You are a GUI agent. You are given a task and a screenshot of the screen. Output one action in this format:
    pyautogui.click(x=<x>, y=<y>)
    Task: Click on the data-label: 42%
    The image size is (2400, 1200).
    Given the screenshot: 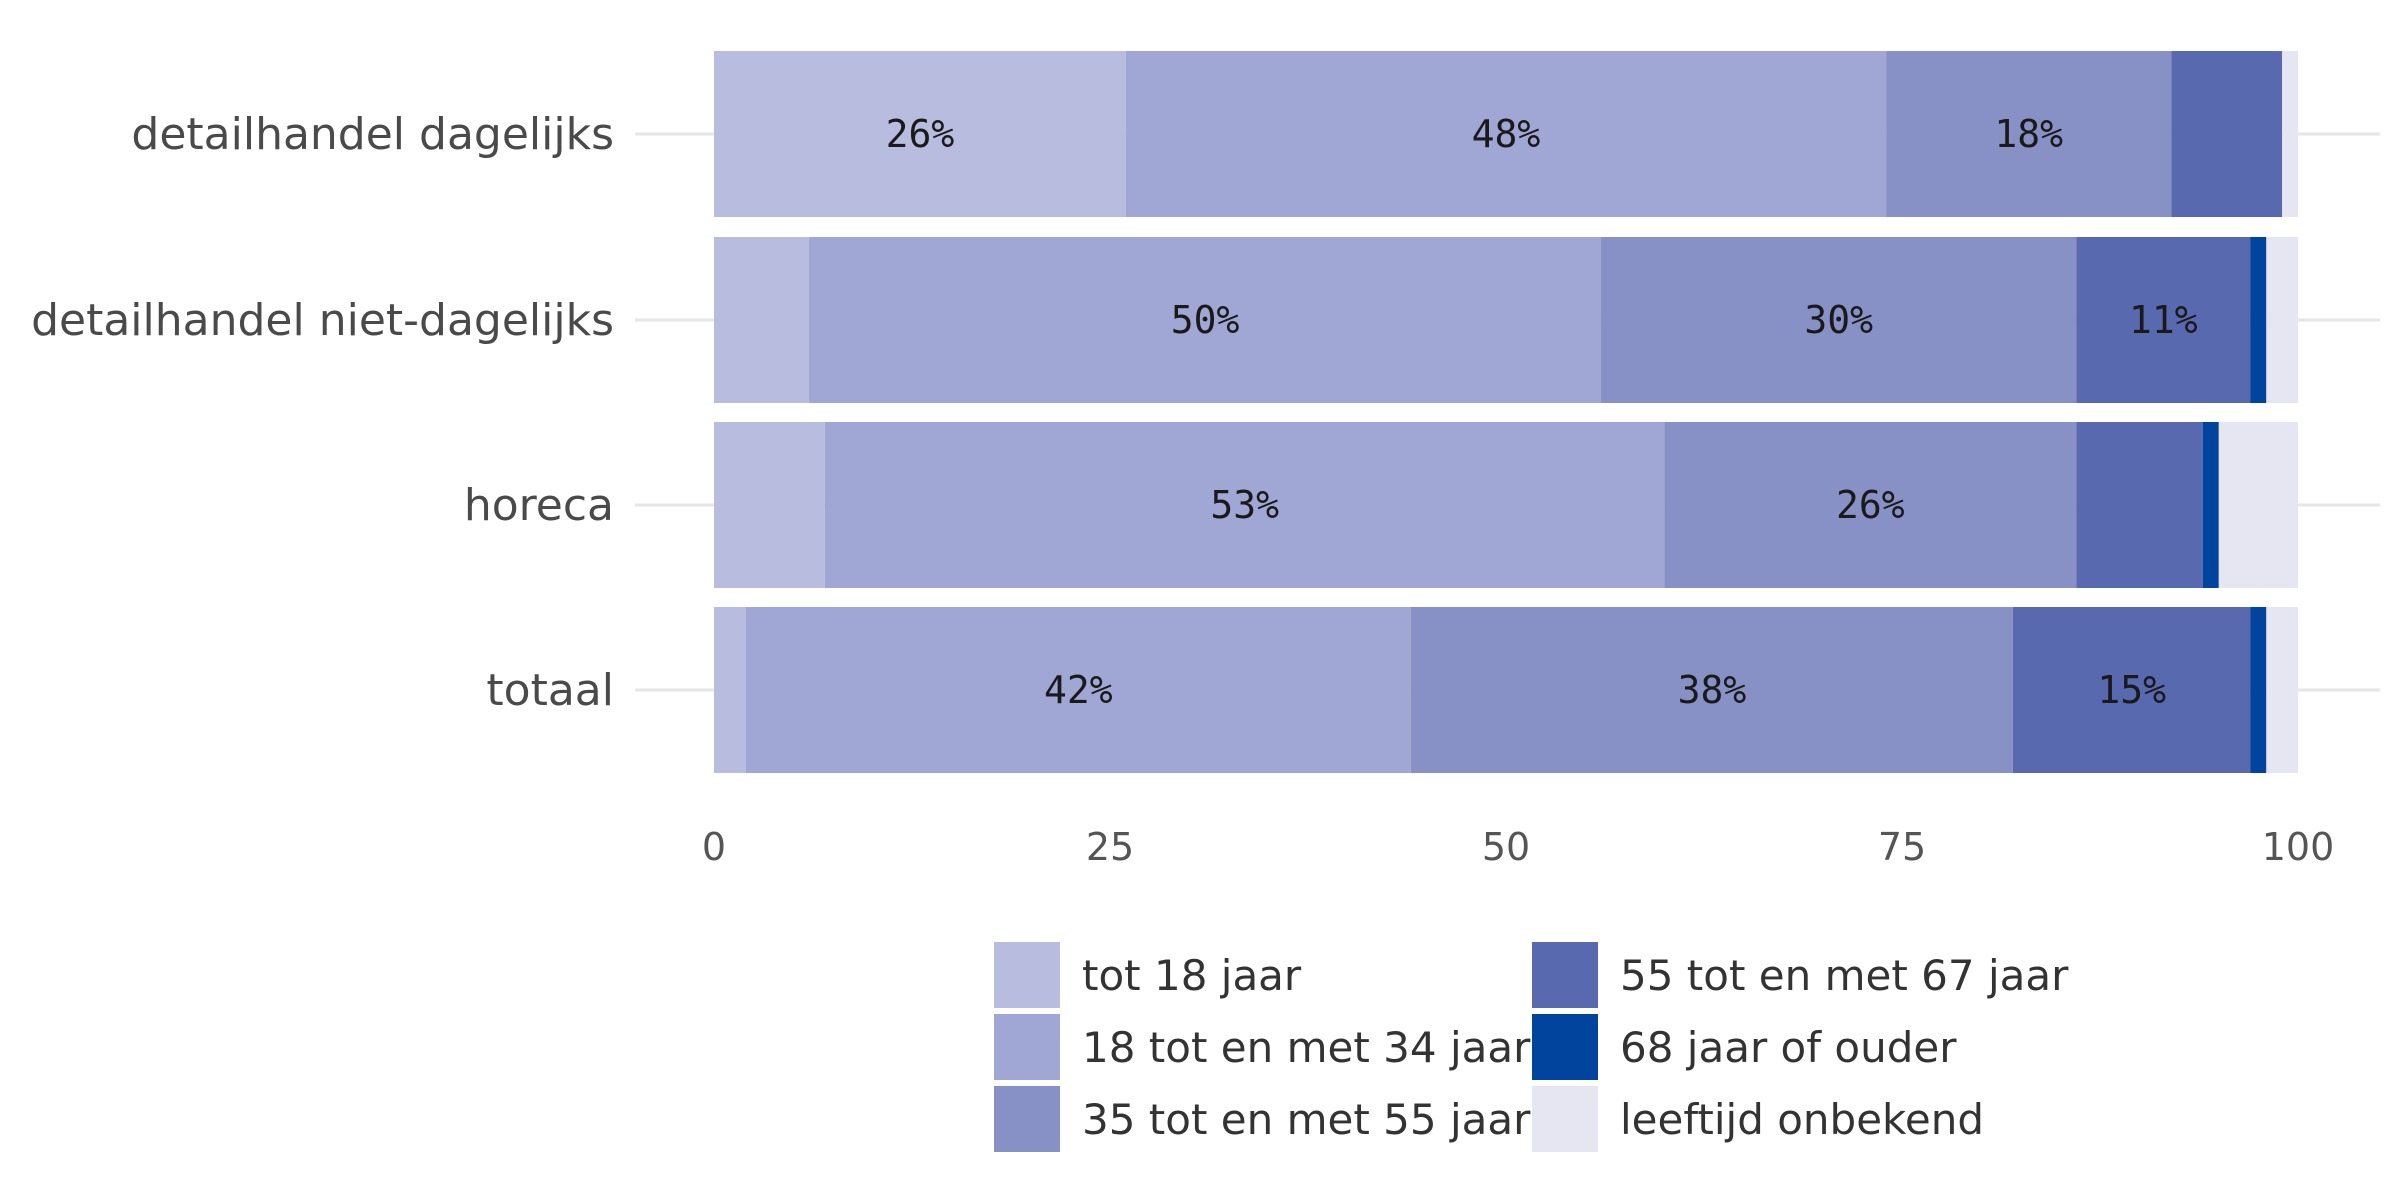 What is the action you would take?
    pyautogui.click(x=1078, y=690)
    